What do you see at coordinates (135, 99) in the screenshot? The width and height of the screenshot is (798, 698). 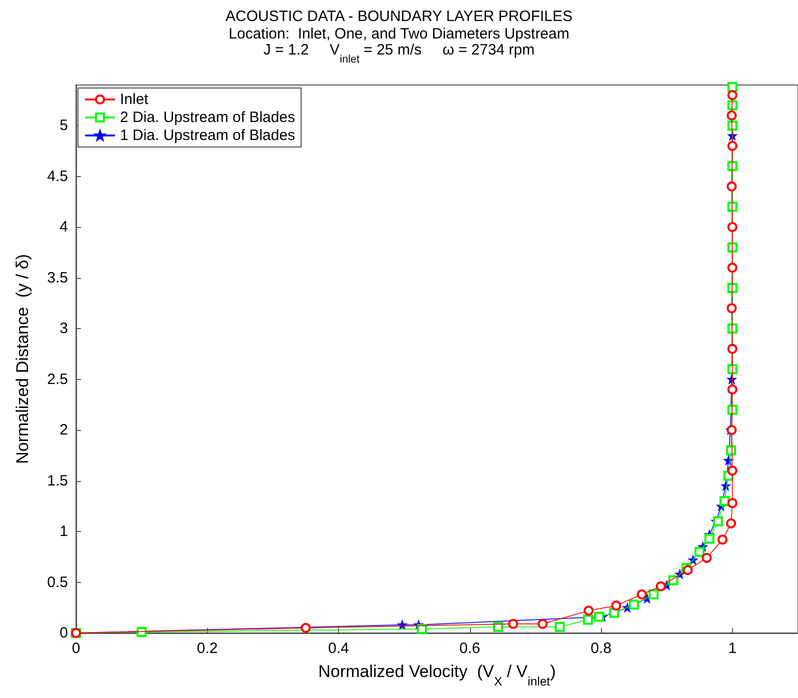 I see `legend-label: Inlet` at bounding box center [135, 99].